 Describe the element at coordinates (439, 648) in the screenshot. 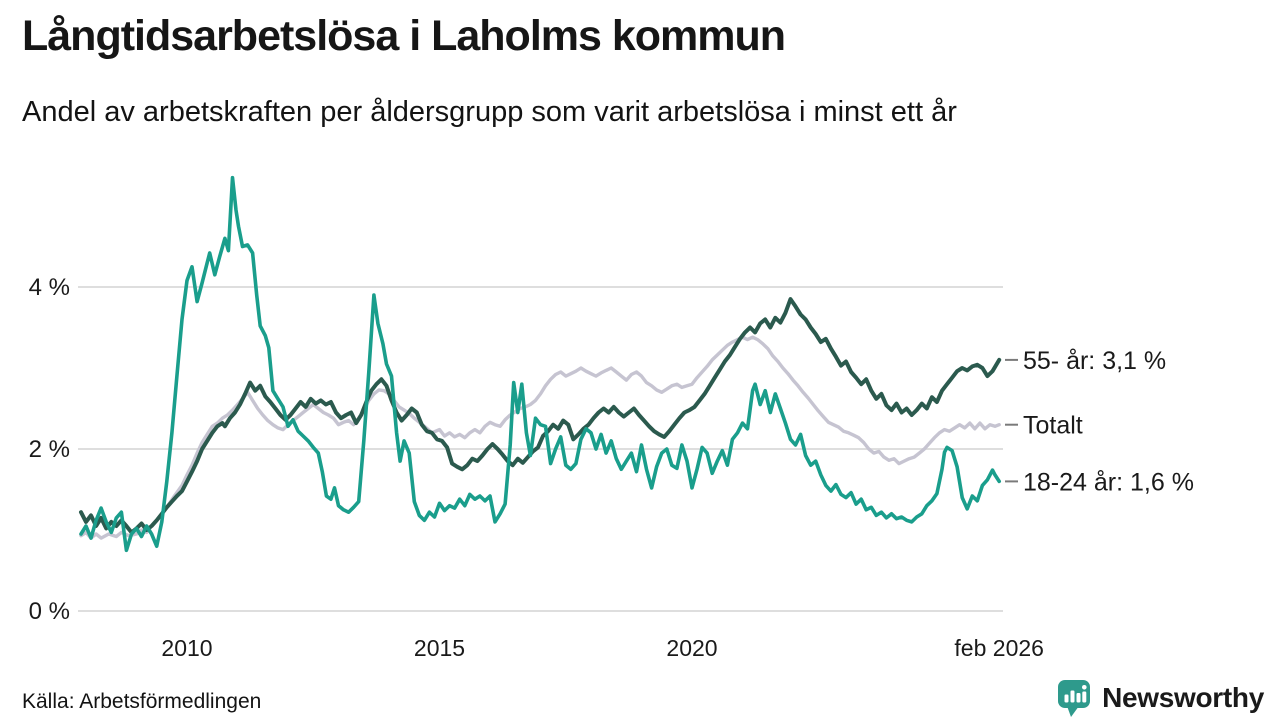

I see `x-tick-label: 2015` at that location.